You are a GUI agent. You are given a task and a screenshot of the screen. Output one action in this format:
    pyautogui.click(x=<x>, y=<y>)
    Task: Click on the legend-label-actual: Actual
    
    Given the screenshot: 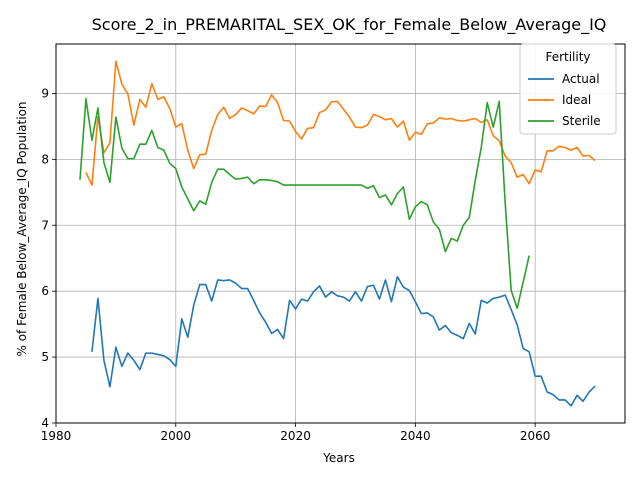 What is the action you would take?
    pyautogui.click(x=581, y=79)
    